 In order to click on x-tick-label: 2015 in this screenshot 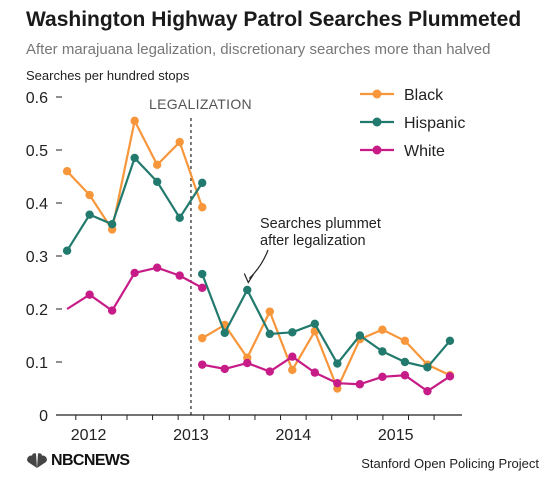, I will do `click(396, 435)`.